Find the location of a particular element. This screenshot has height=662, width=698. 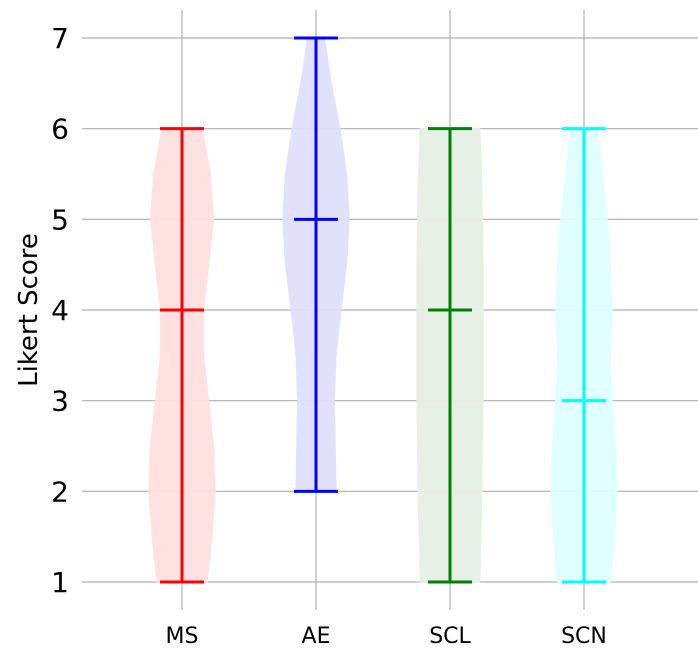

y-tick-label: 3 is located at coordinates (60, 401).